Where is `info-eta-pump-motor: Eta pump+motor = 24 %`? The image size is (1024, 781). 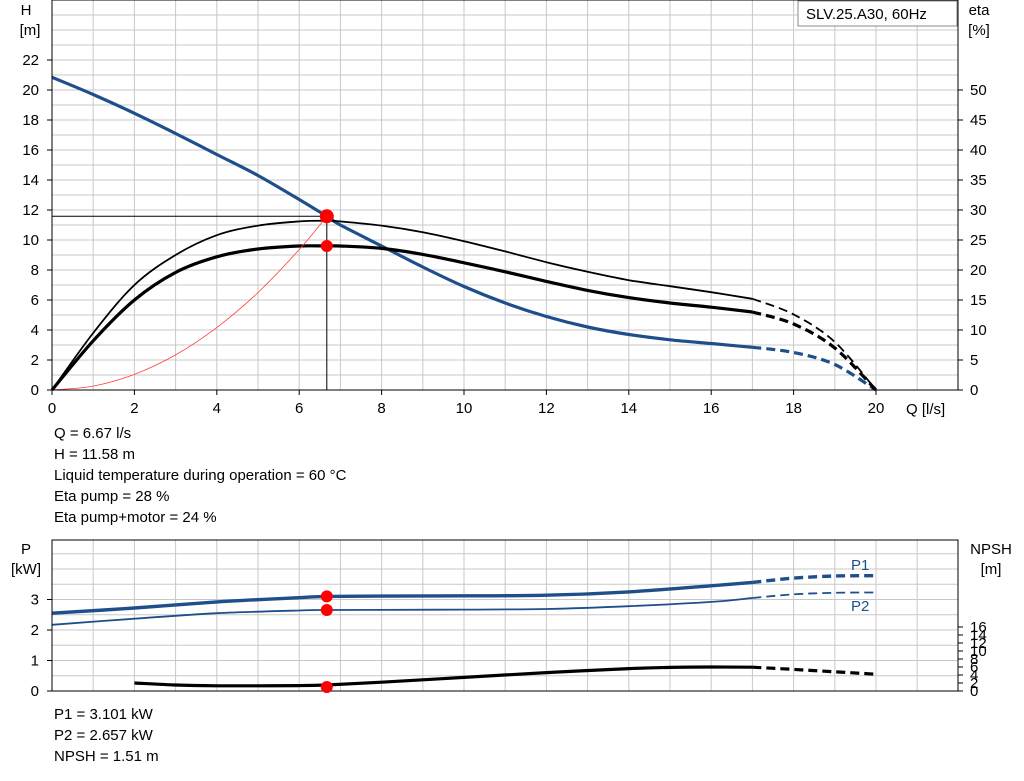
info-eta-pump-motor: Eta pump+motor = 24 % is located at coordinates (135, 517).